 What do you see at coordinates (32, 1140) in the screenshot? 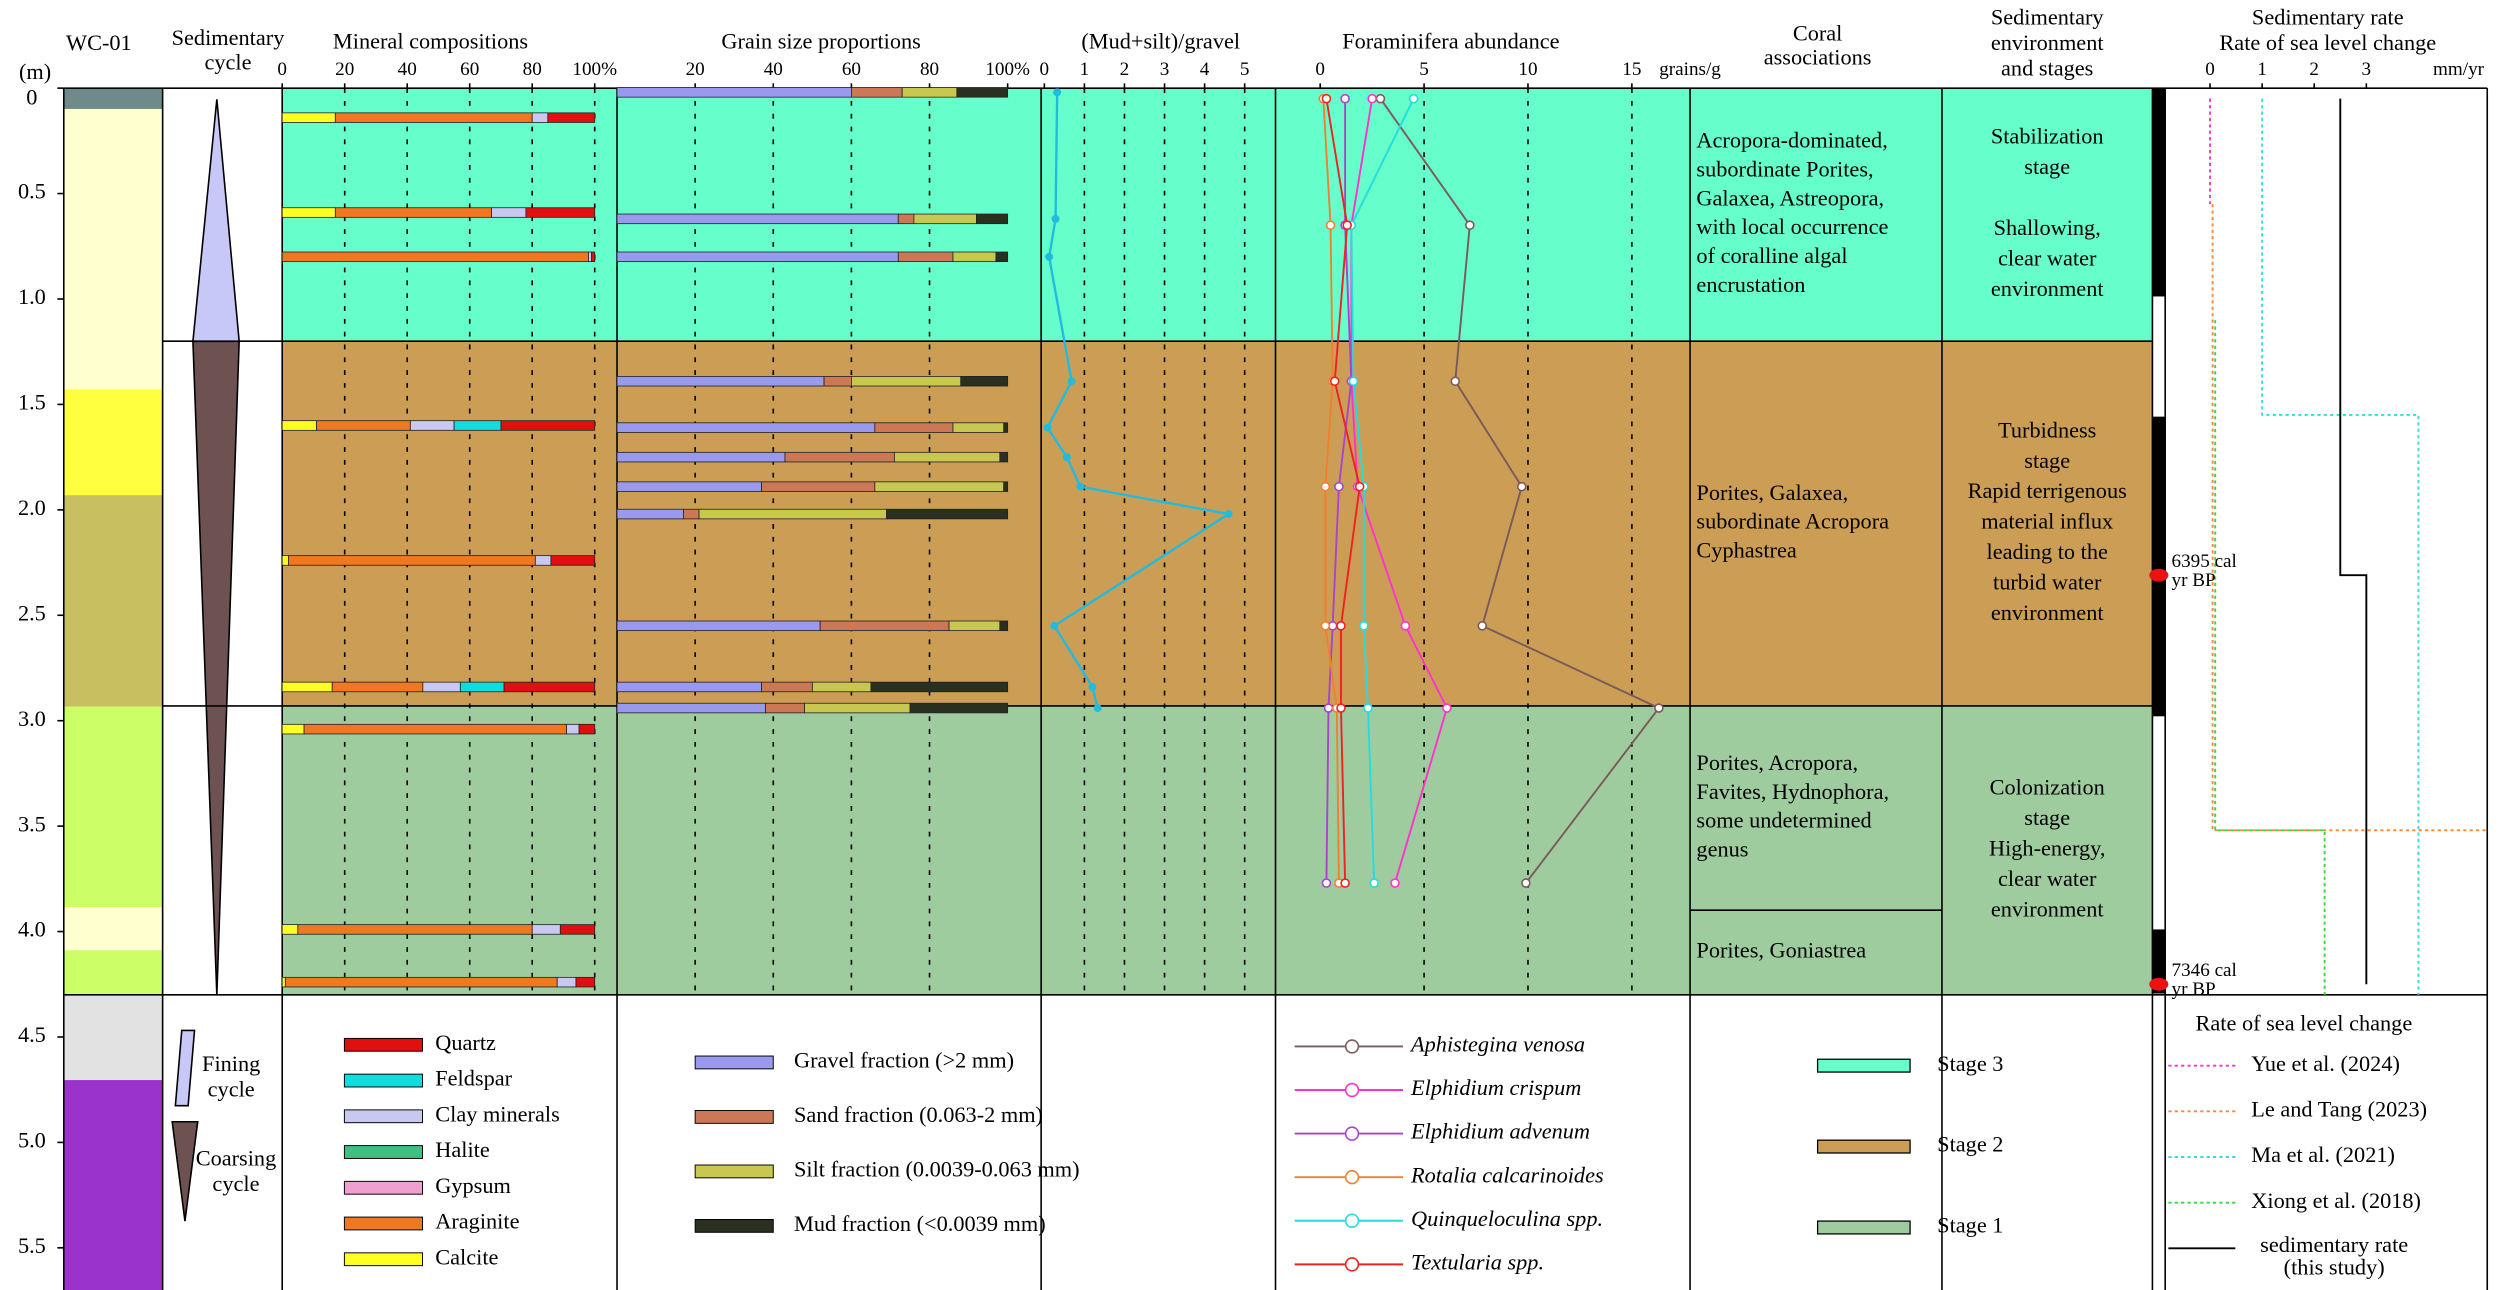
I see `depth-tick-label: 5.0` at bounding box center [32, 1140].